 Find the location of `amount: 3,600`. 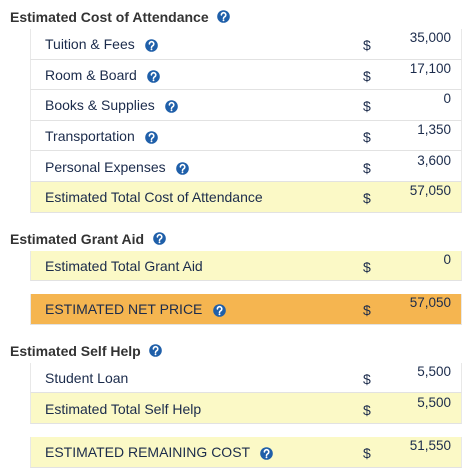

amount: 3,600 is located at coordinates (434, 160).